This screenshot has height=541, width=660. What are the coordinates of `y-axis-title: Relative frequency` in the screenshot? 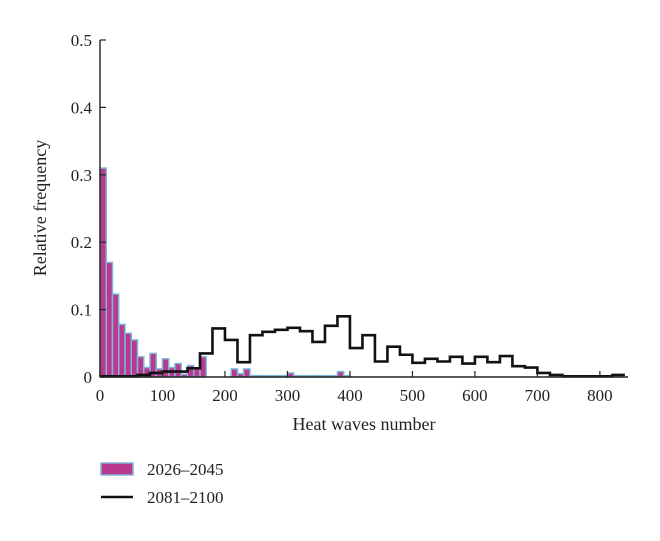 It's located at (40, 208).